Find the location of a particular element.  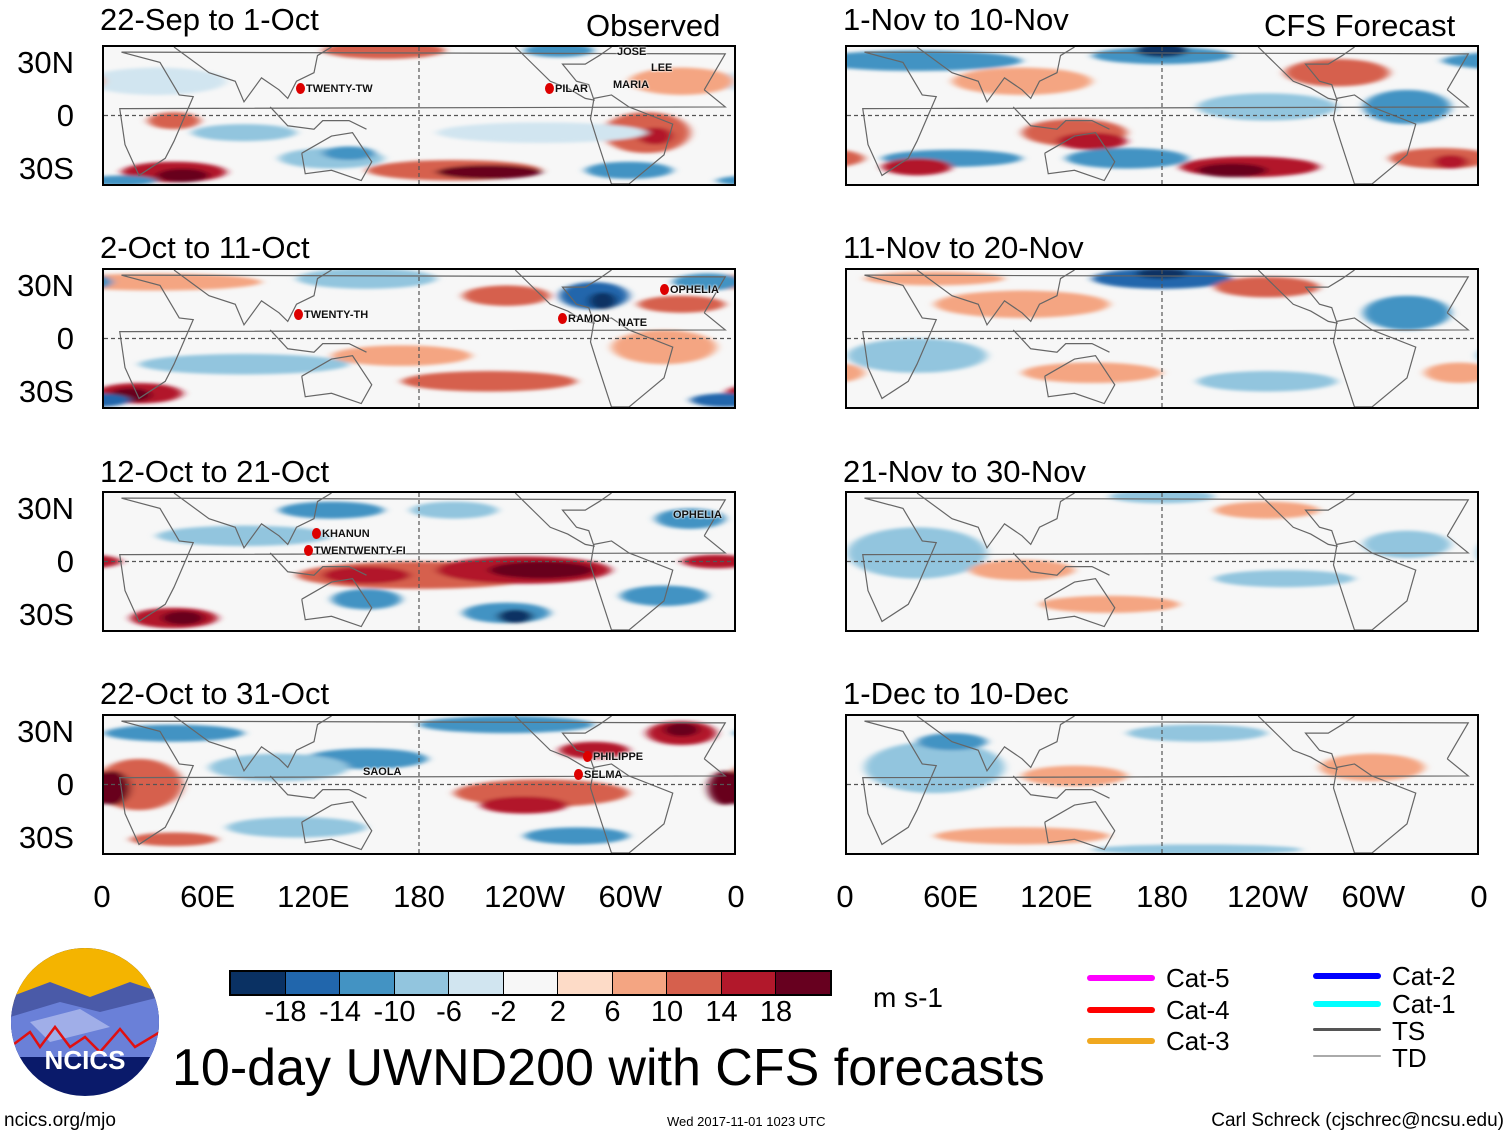

storm-label: TWENTWENTY-FI is located at coordinates (355, 551).